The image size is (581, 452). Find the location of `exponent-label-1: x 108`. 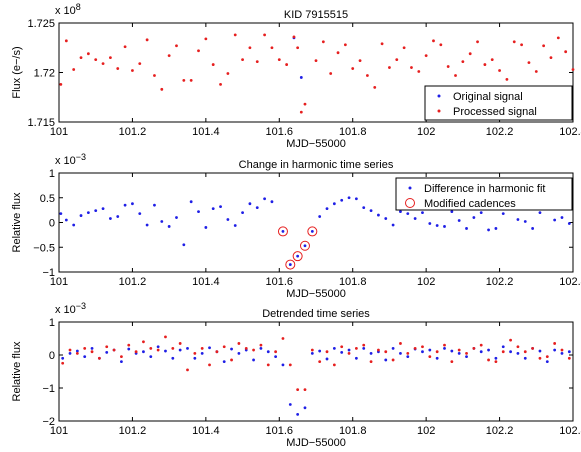

exponent-label-1: x 108 is located at coordinates (68, 9).